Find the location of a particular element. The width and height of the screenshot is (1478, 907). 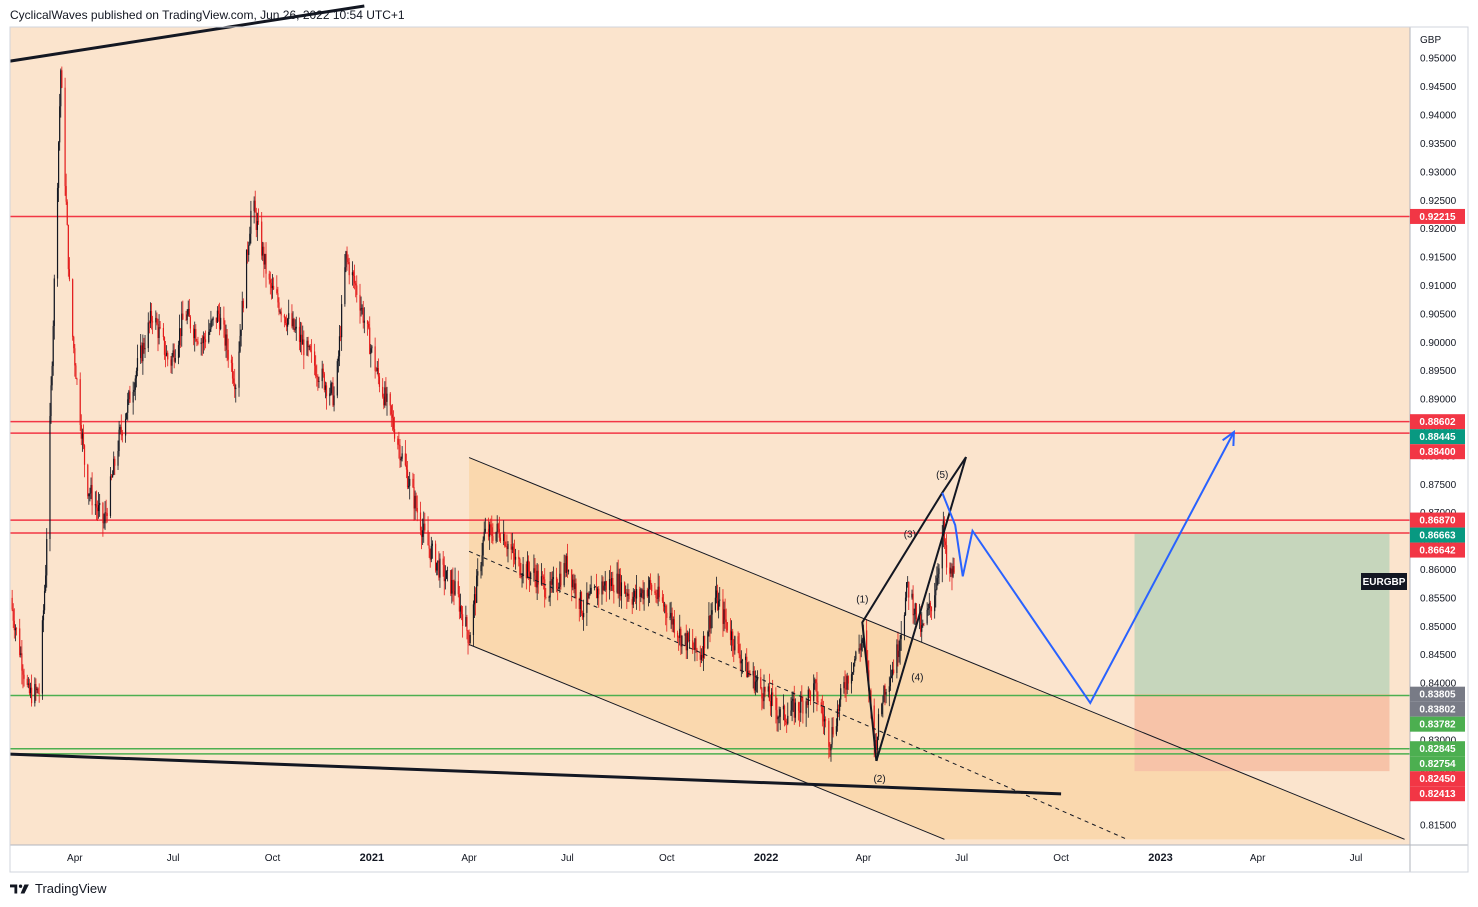

level-badge-1: 0.88602 is located at coordinates (1437, 422).